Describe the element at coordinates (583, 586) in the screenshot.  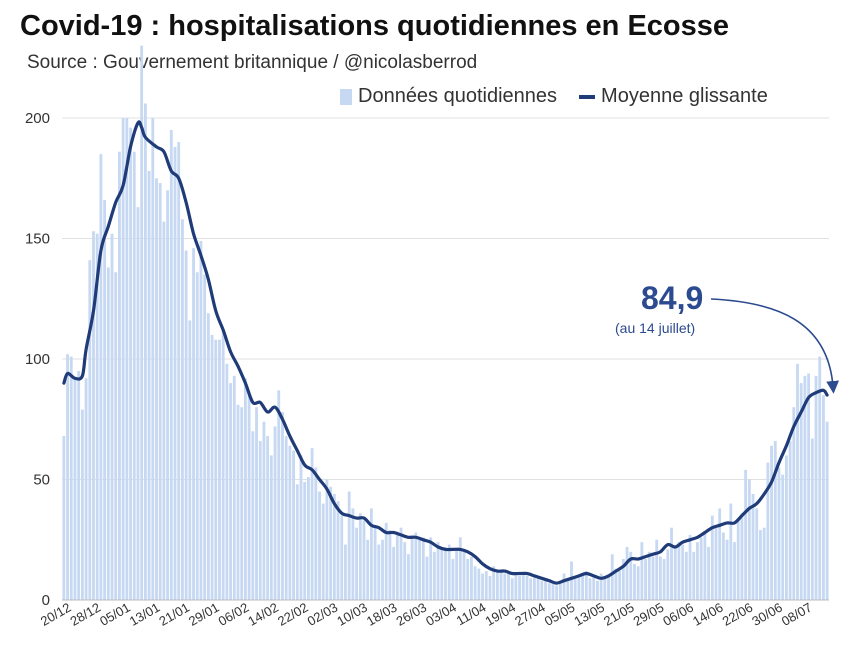
I see `bar-09/05` at that location.